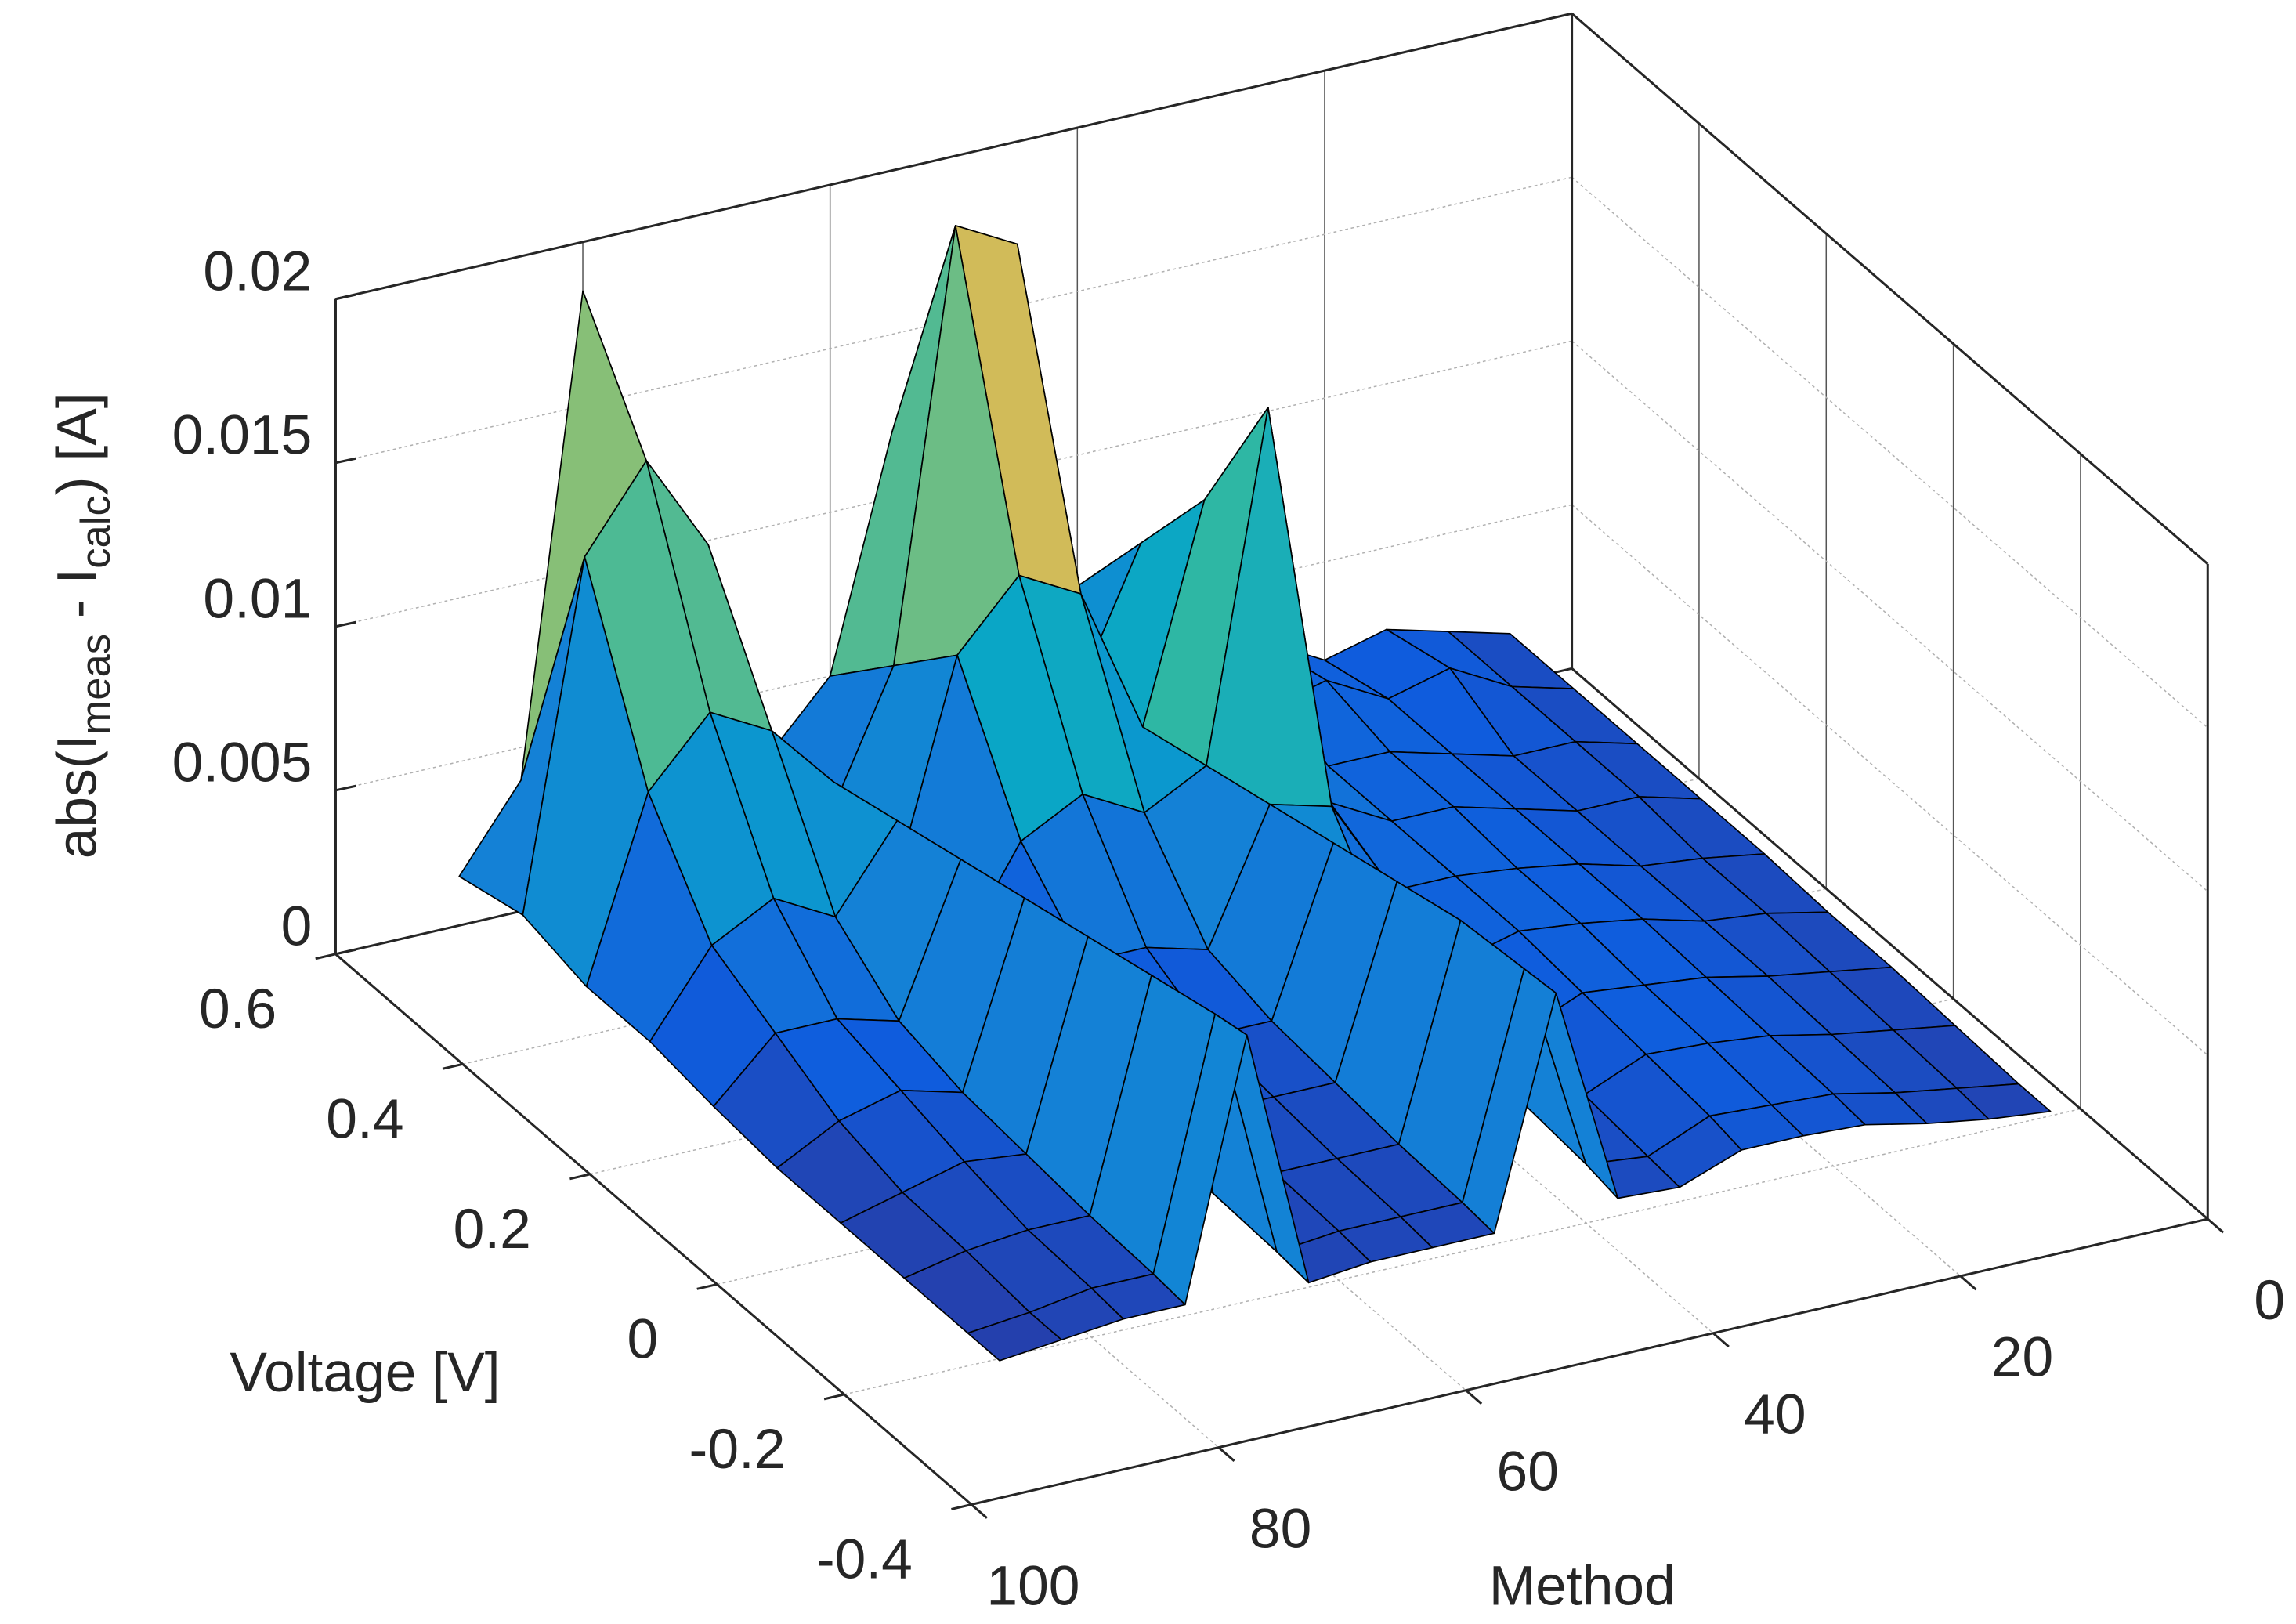 The width and height of the screenshot is (2296, 1624). I want to click on z-tick-label: 0.005, so click(242, 763).